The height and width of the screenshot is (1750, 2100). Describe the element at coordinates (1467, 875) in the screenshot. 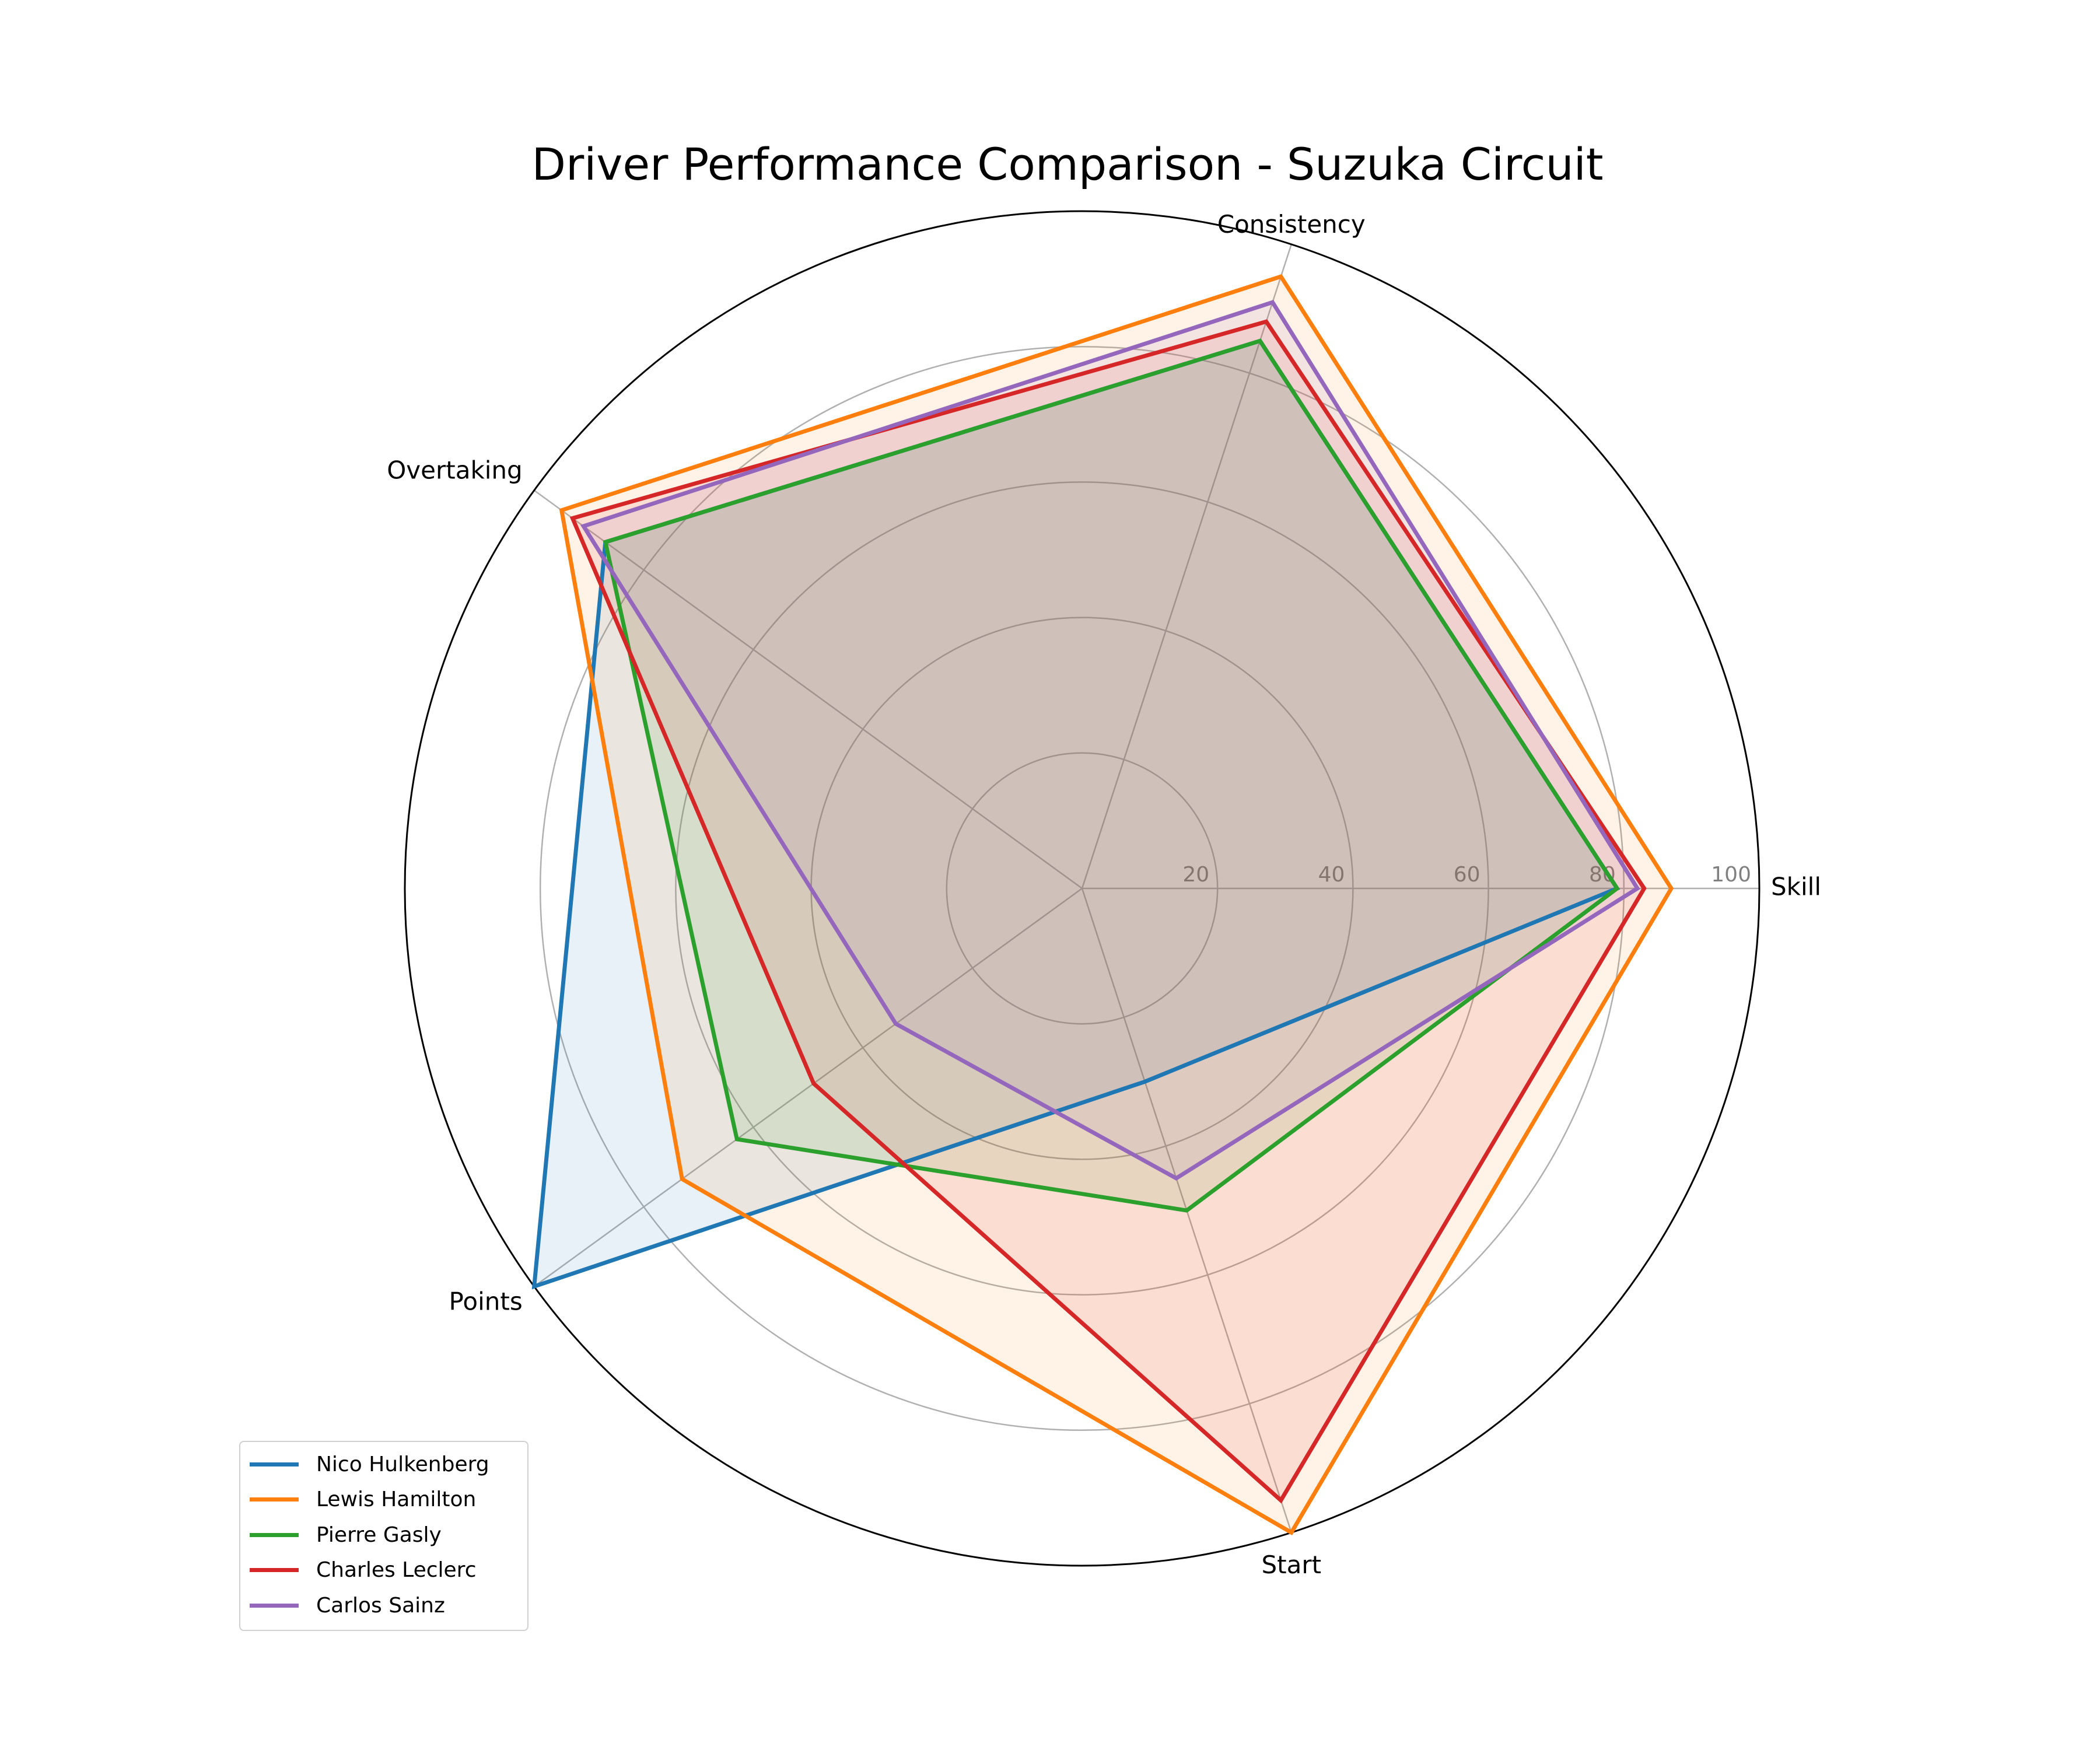

I see `radial-tick-label: 60` at that location.